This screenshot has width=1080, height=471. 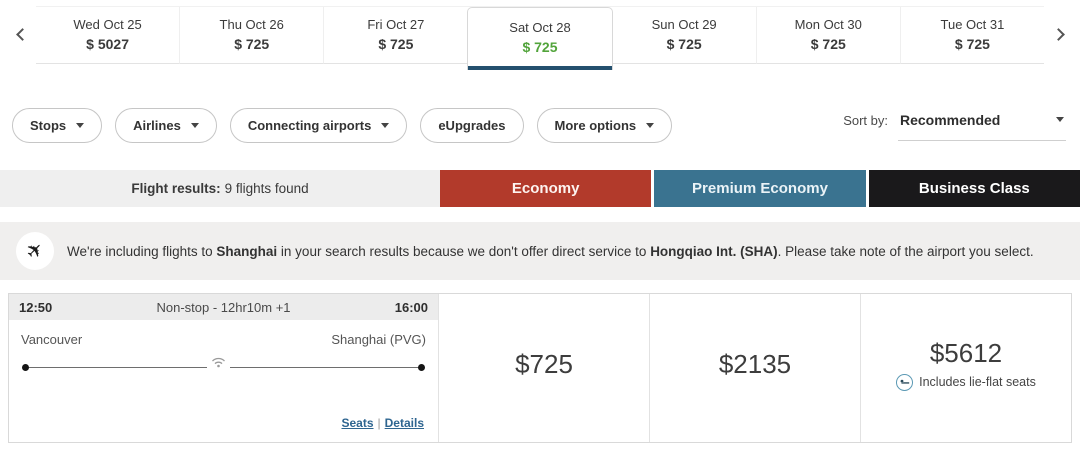 What do you see at coordinates (266, 188) in the screenshot?
I see `flight-results-count-text: 9 flights found` at bounding box center [266, 188].